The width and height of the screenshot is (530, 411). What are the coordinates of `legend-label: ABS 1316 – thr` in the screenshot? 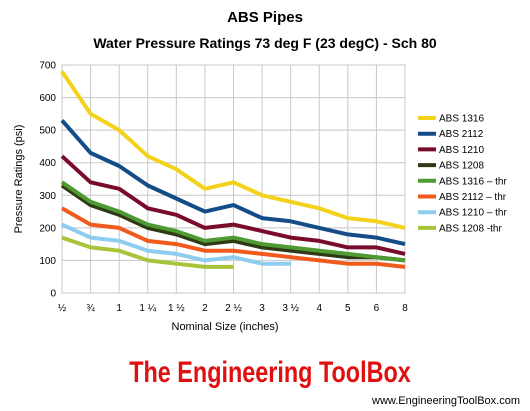 It's located at (473, 181).